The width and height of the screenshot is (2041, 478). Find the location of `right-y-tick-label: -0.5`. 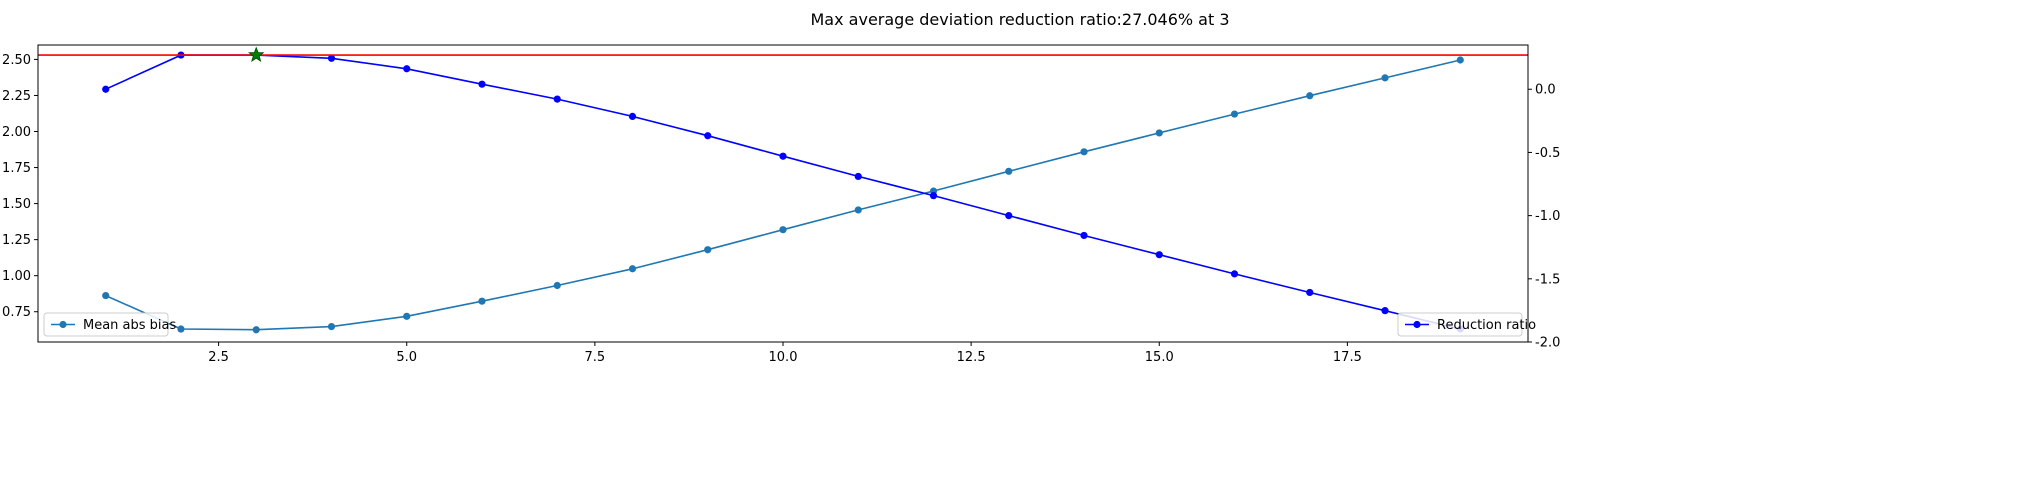

right-y-tick-label: -0.5 is located at coordinates (1547, 153).